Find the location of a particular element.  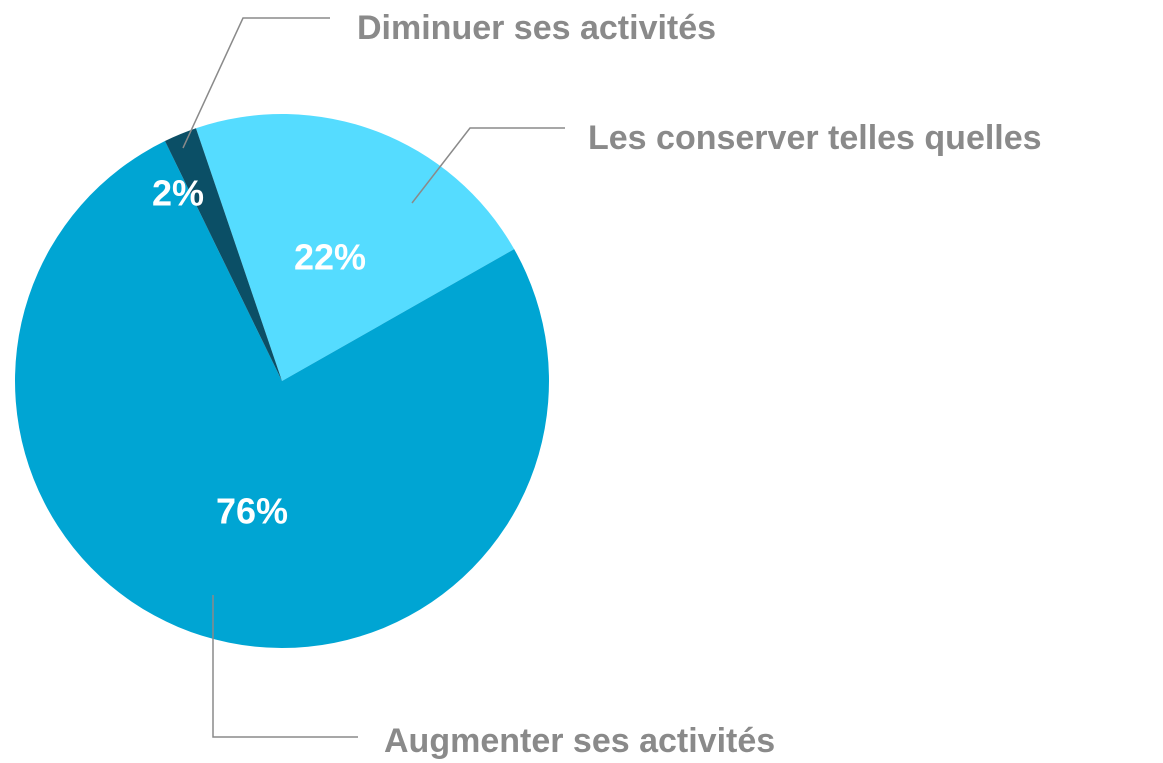

category-label: Les conserver telles quelles is located at coordinates (815, 138).